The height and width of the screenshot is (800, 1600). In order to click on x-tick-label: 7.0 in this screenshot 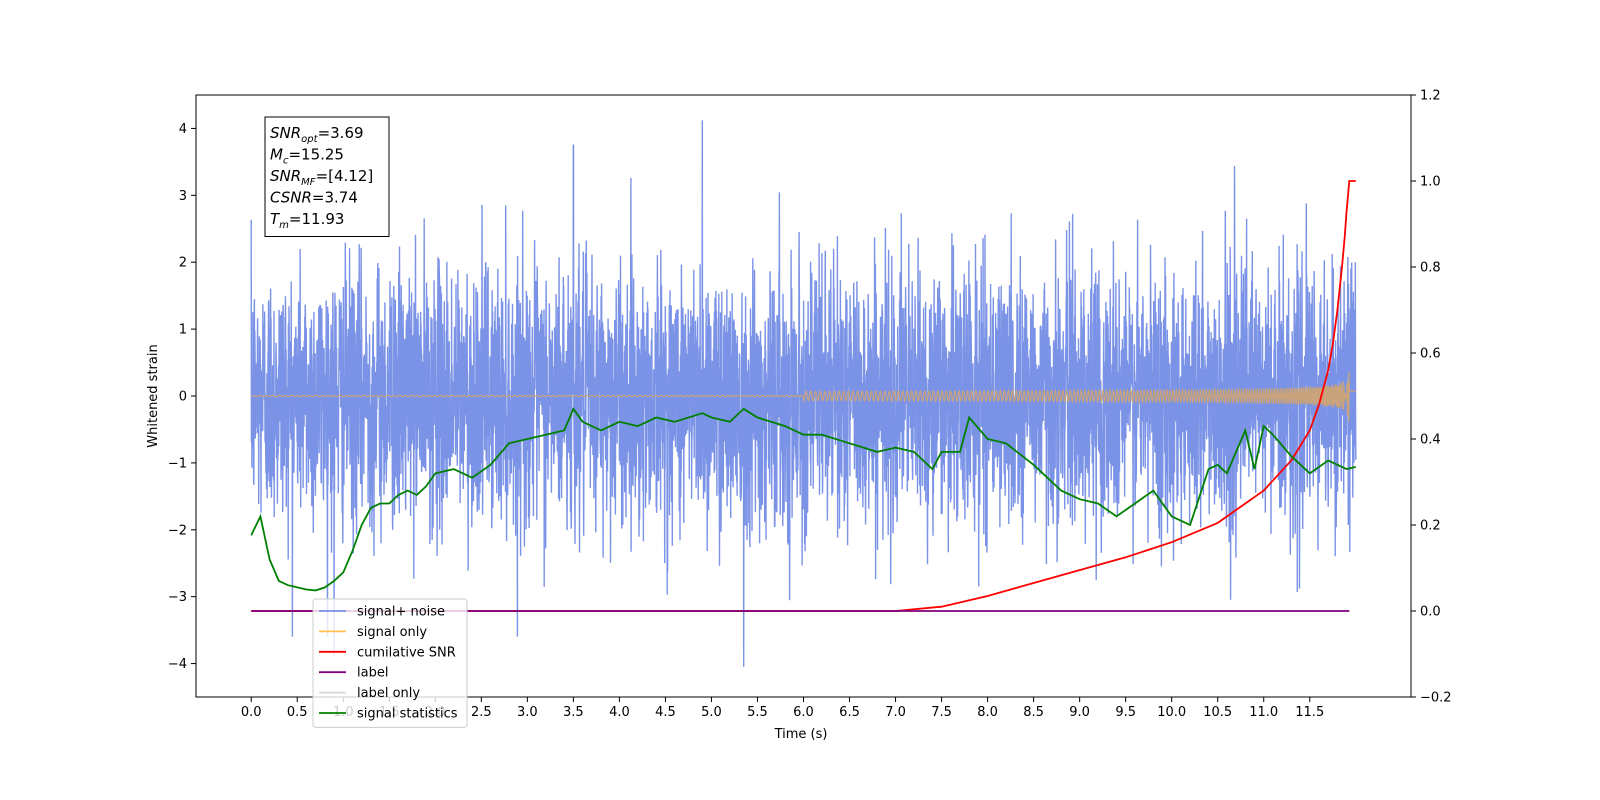, I will do `click(895, 712)`.